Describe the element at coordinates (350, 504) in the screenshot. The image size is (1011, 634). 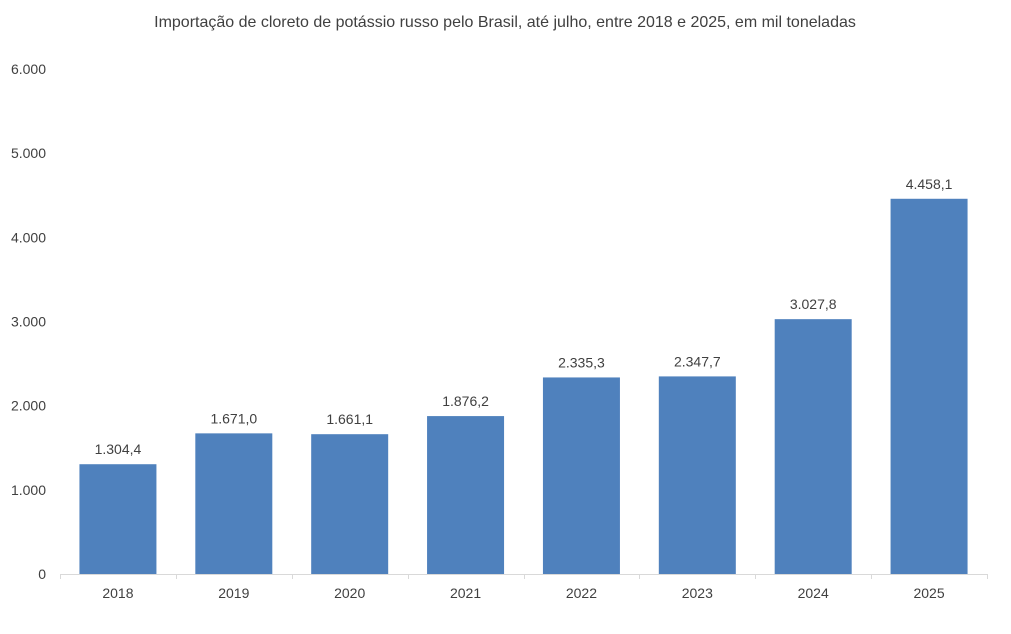
I see `bar-2020` at that location.